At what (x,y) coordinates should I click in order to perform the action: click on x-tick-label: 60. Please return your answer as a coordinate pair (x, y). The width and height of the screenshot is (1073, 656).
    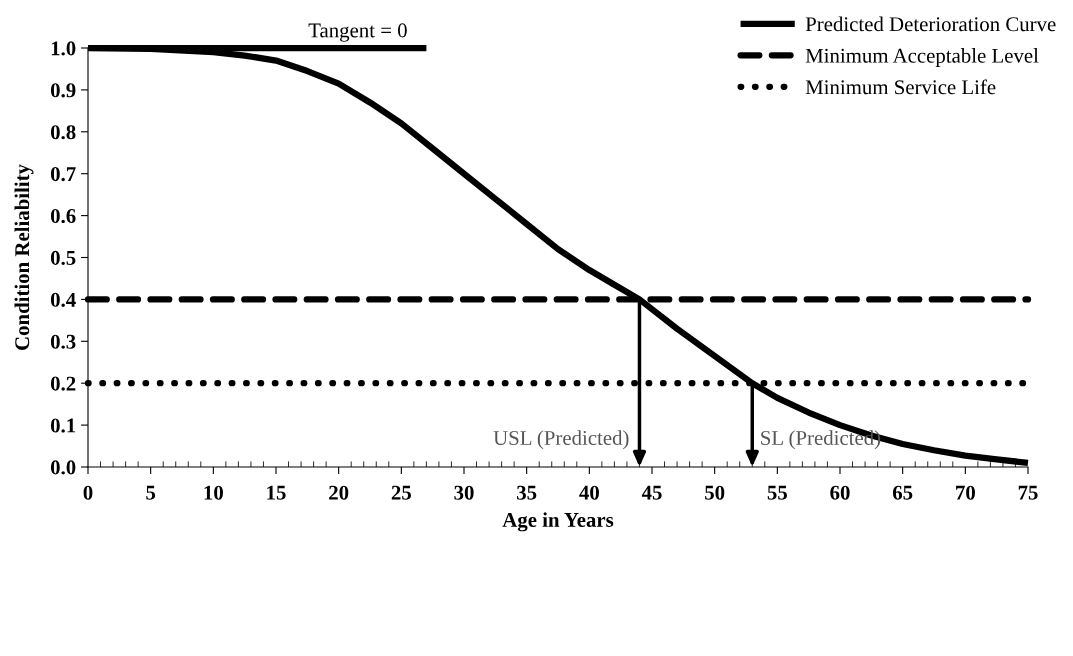
    Looking at the image, I should click on (840, 492).